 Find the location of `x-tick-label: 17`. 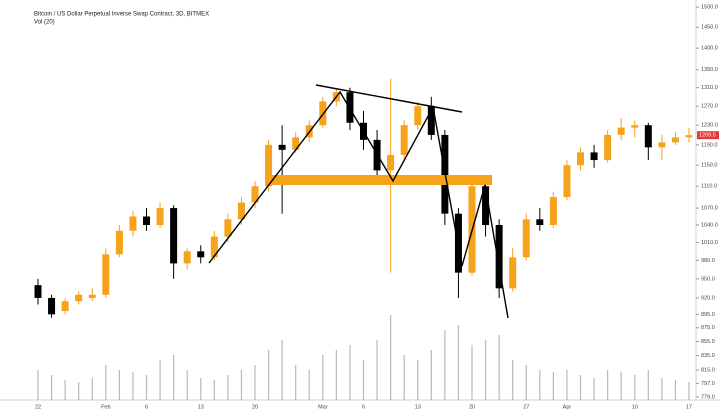

x-tick-label: 17 is located at coordinates (689, 407).